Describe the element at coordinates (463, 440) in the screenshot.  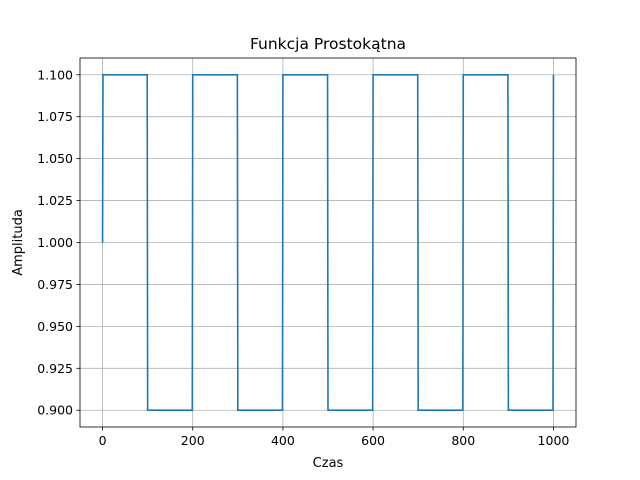
I see `x-tick-label: 800` at that location.